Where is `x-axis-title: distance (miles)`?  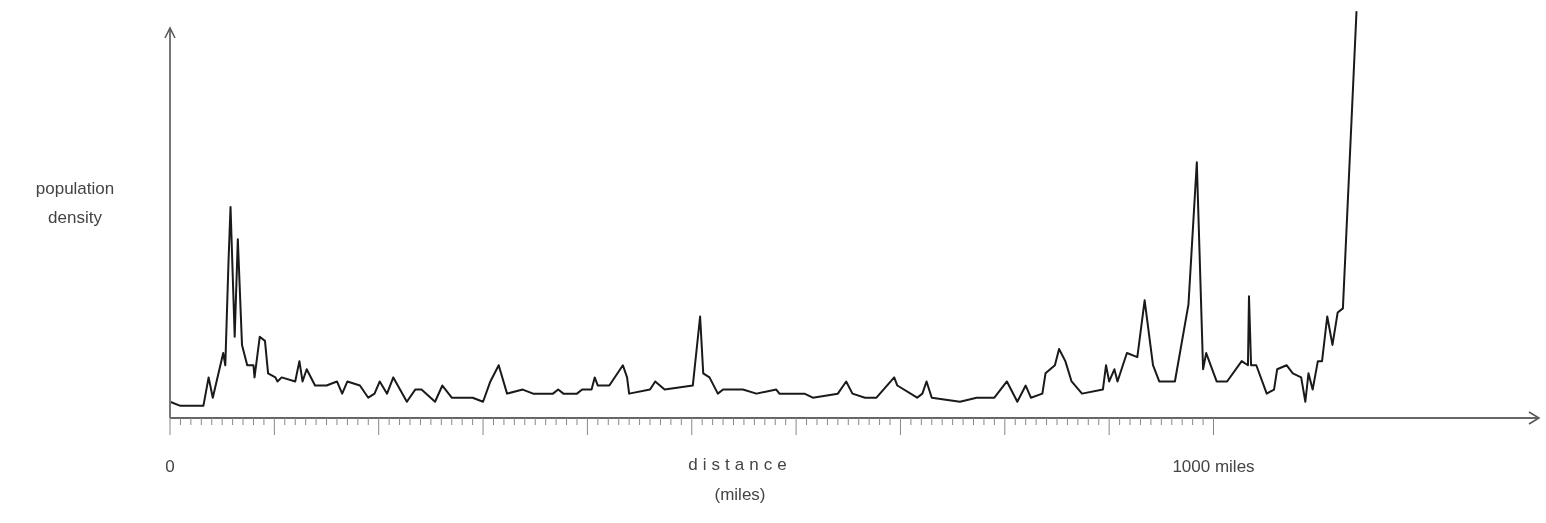
x-axis-title: distance (miles) is located at coordinates (740, 479).